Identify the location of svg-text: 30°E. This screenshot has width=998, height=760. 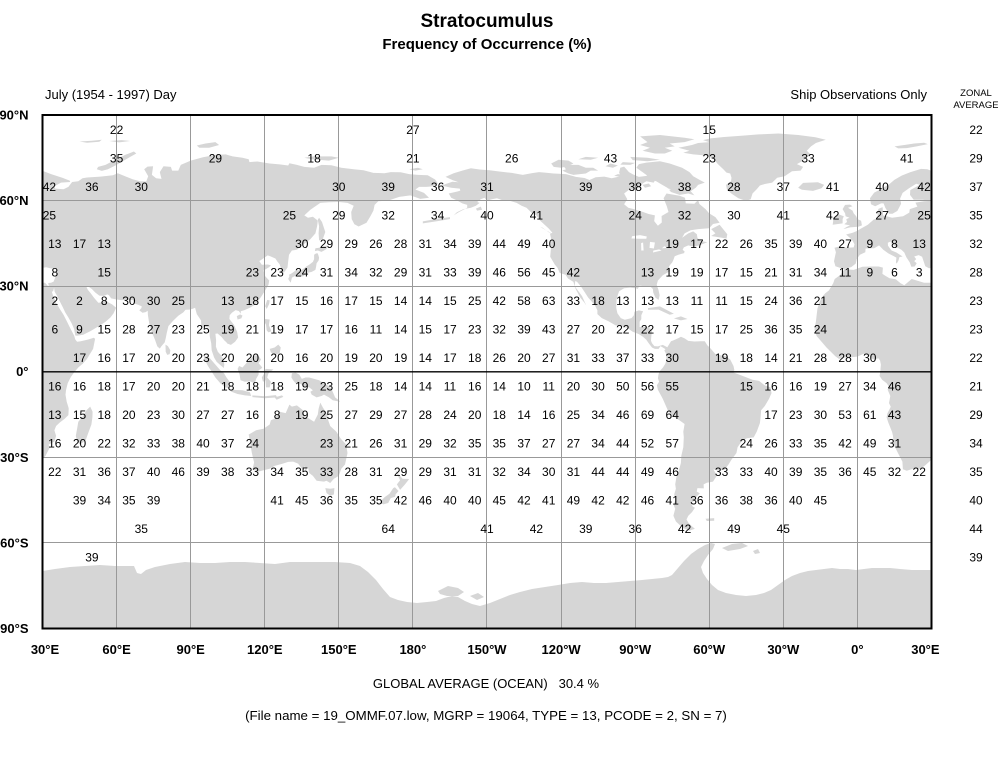
(925, 649).